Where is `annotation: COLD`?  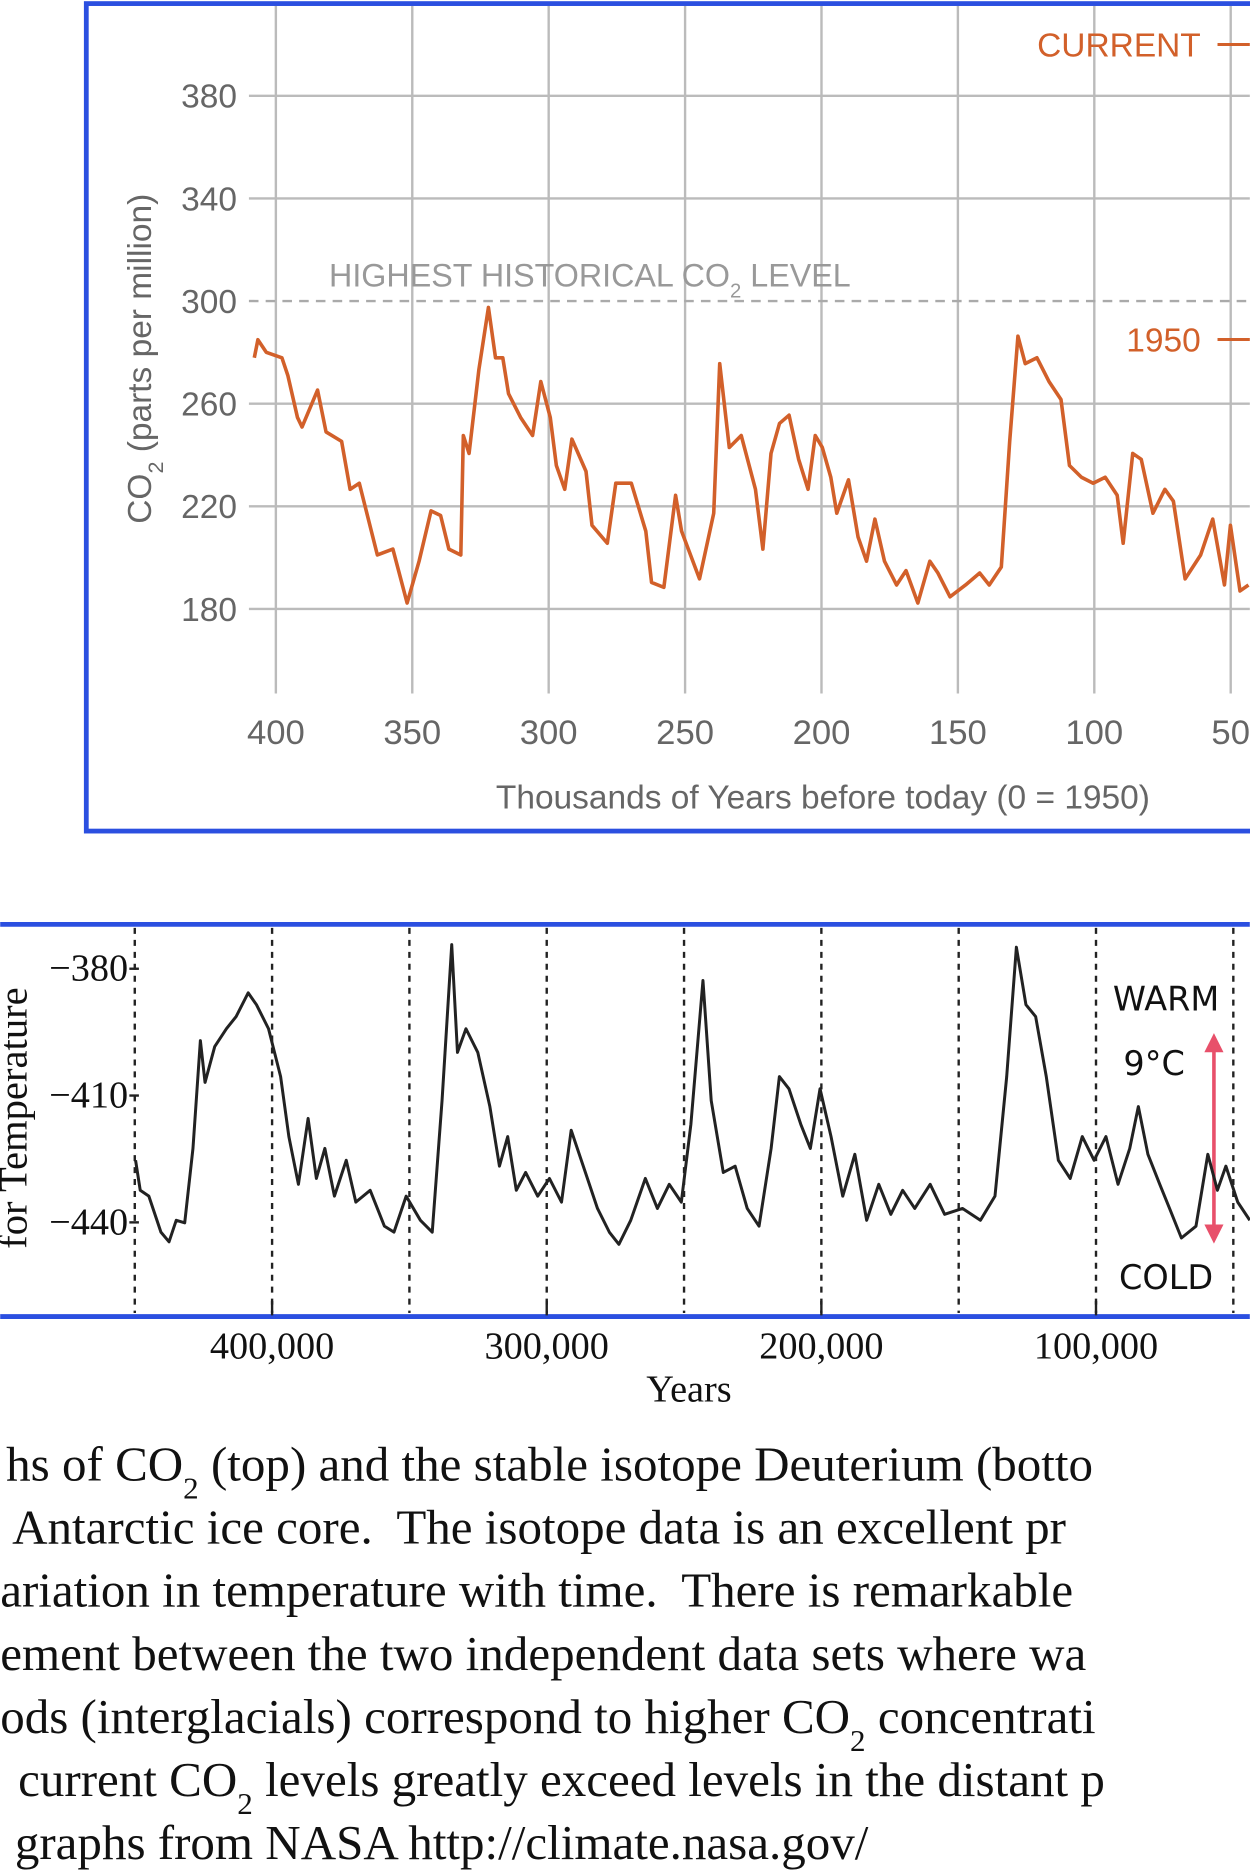 annotation: COLD is located at coordinates (1166, 1277).